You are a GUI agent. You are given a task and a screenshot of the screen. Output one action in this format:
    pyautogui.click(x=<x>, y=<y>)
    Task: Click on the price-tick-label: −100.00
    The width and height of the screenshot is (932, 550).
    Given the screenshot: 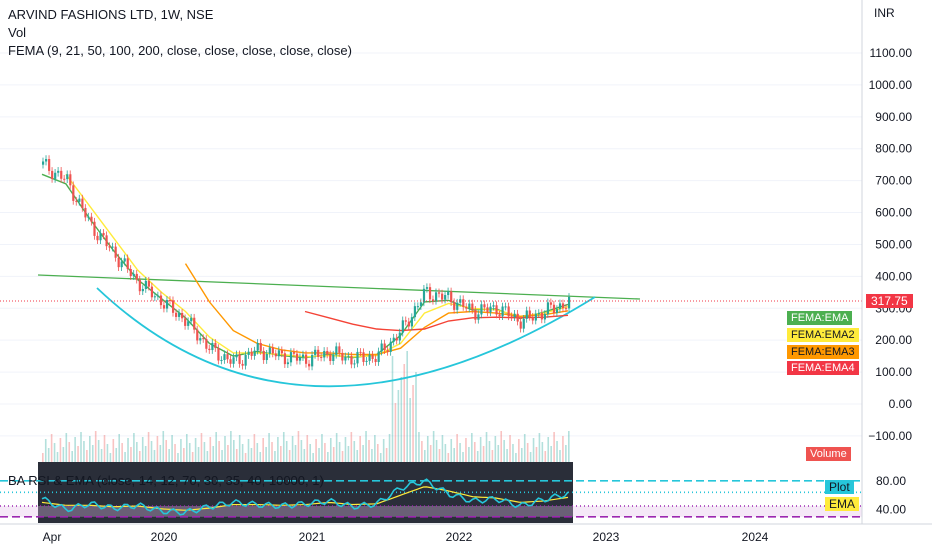 What is the action you would take?
    pyautogui.click(x=890, y=436)
    